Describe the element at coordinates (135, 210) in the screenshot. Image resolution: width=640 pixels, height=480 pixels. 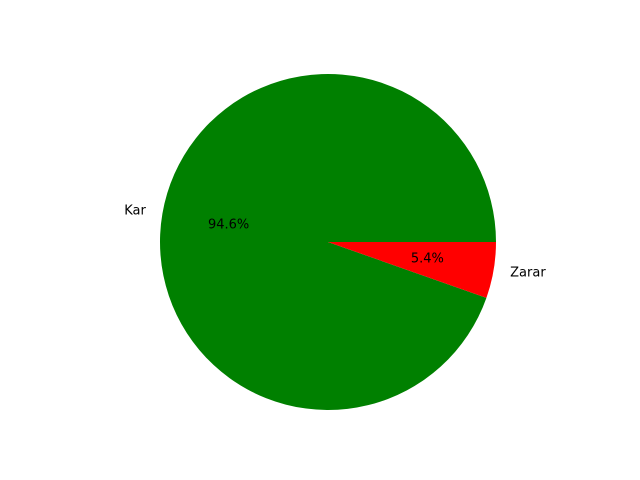
I see `slice-label-kar: Kar` at that location.